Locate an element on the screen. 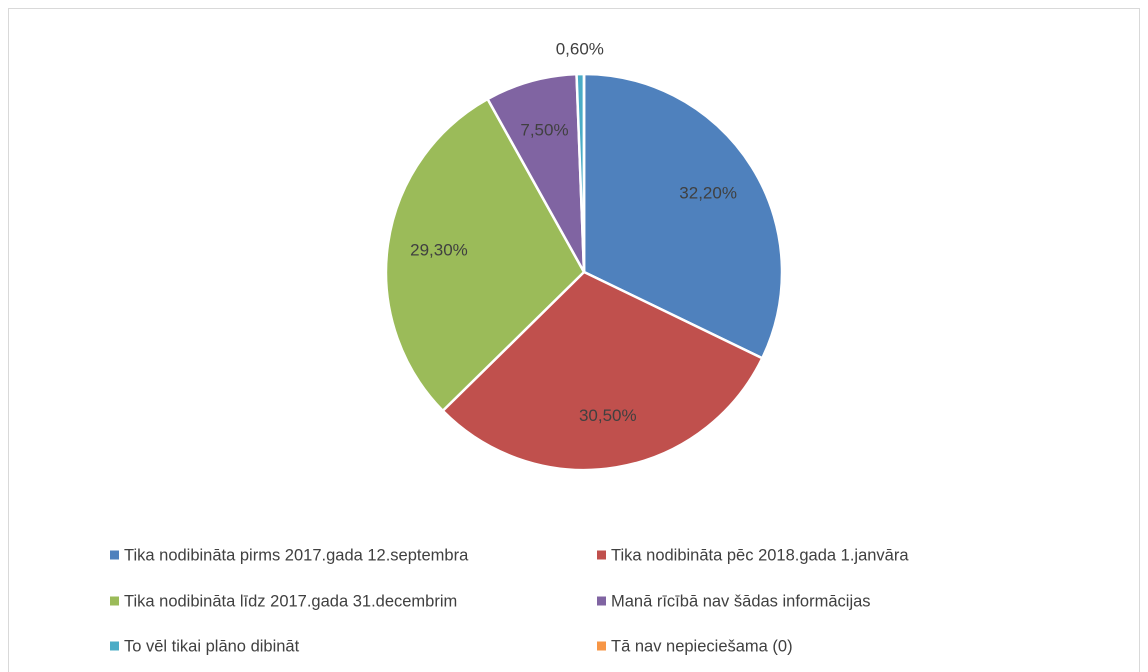  data-label: 30,50% is located at coordinates (608, 415).